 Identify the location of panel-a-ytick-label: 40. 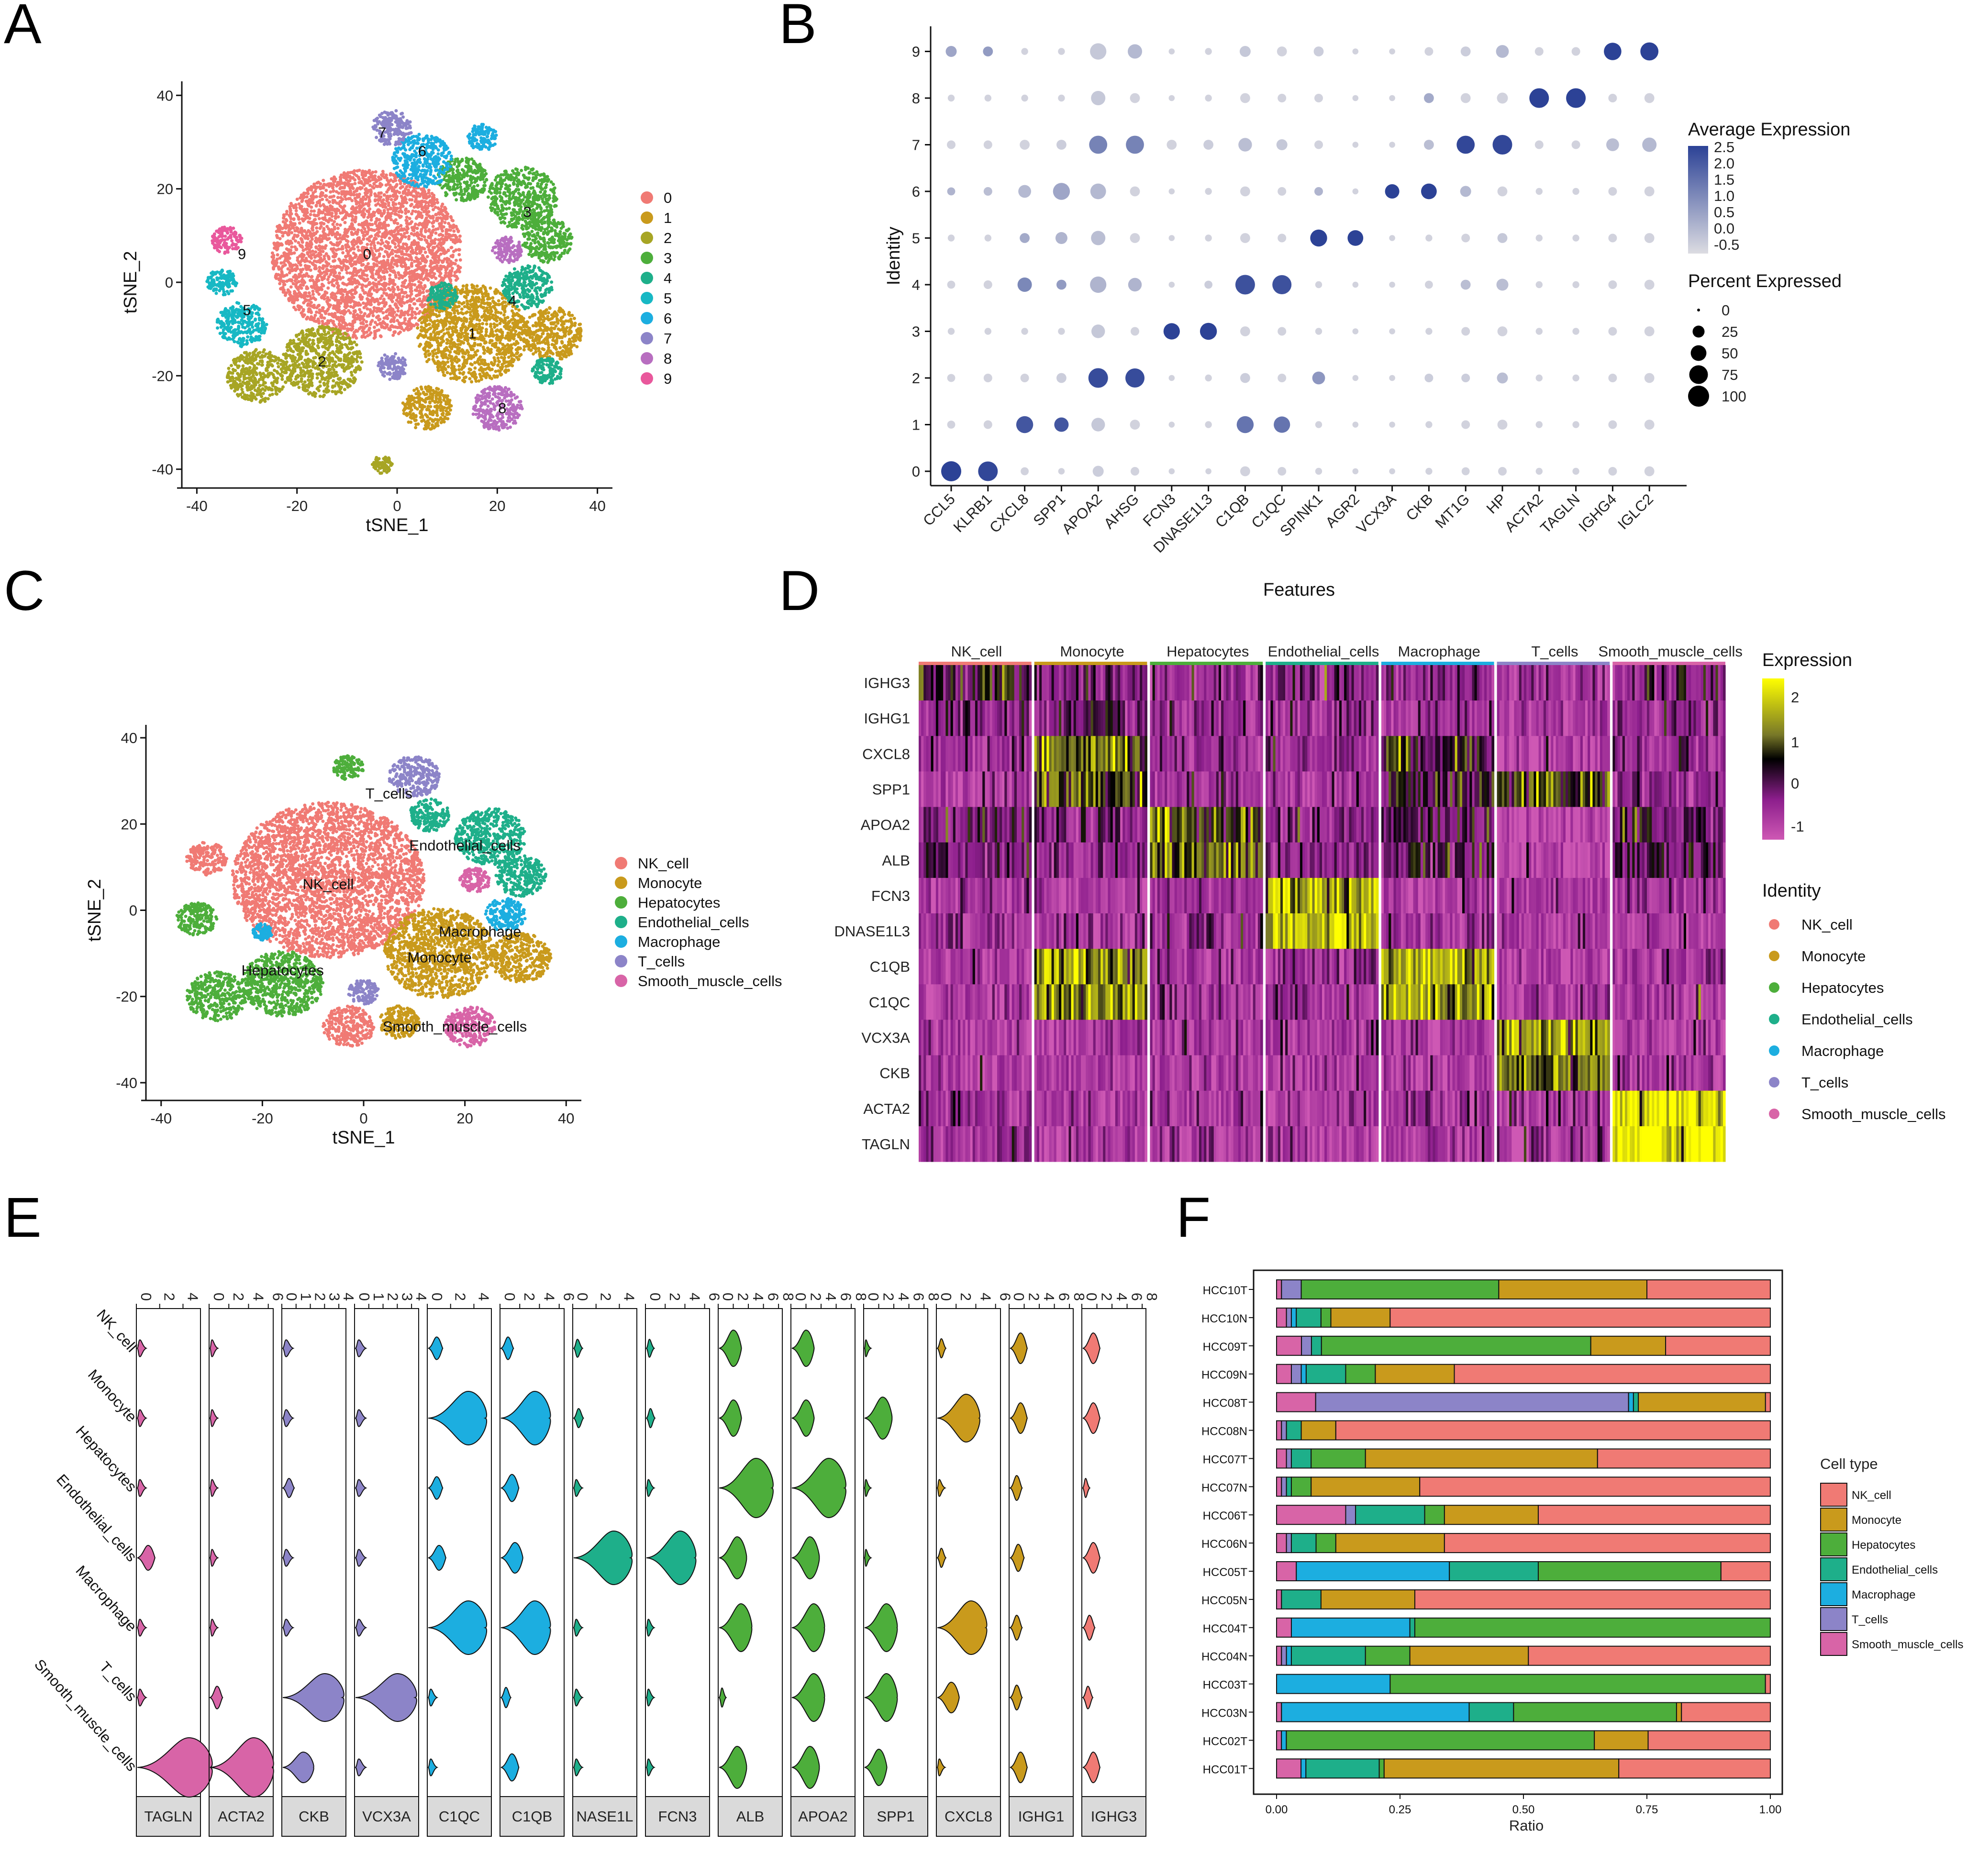
(165, 95).